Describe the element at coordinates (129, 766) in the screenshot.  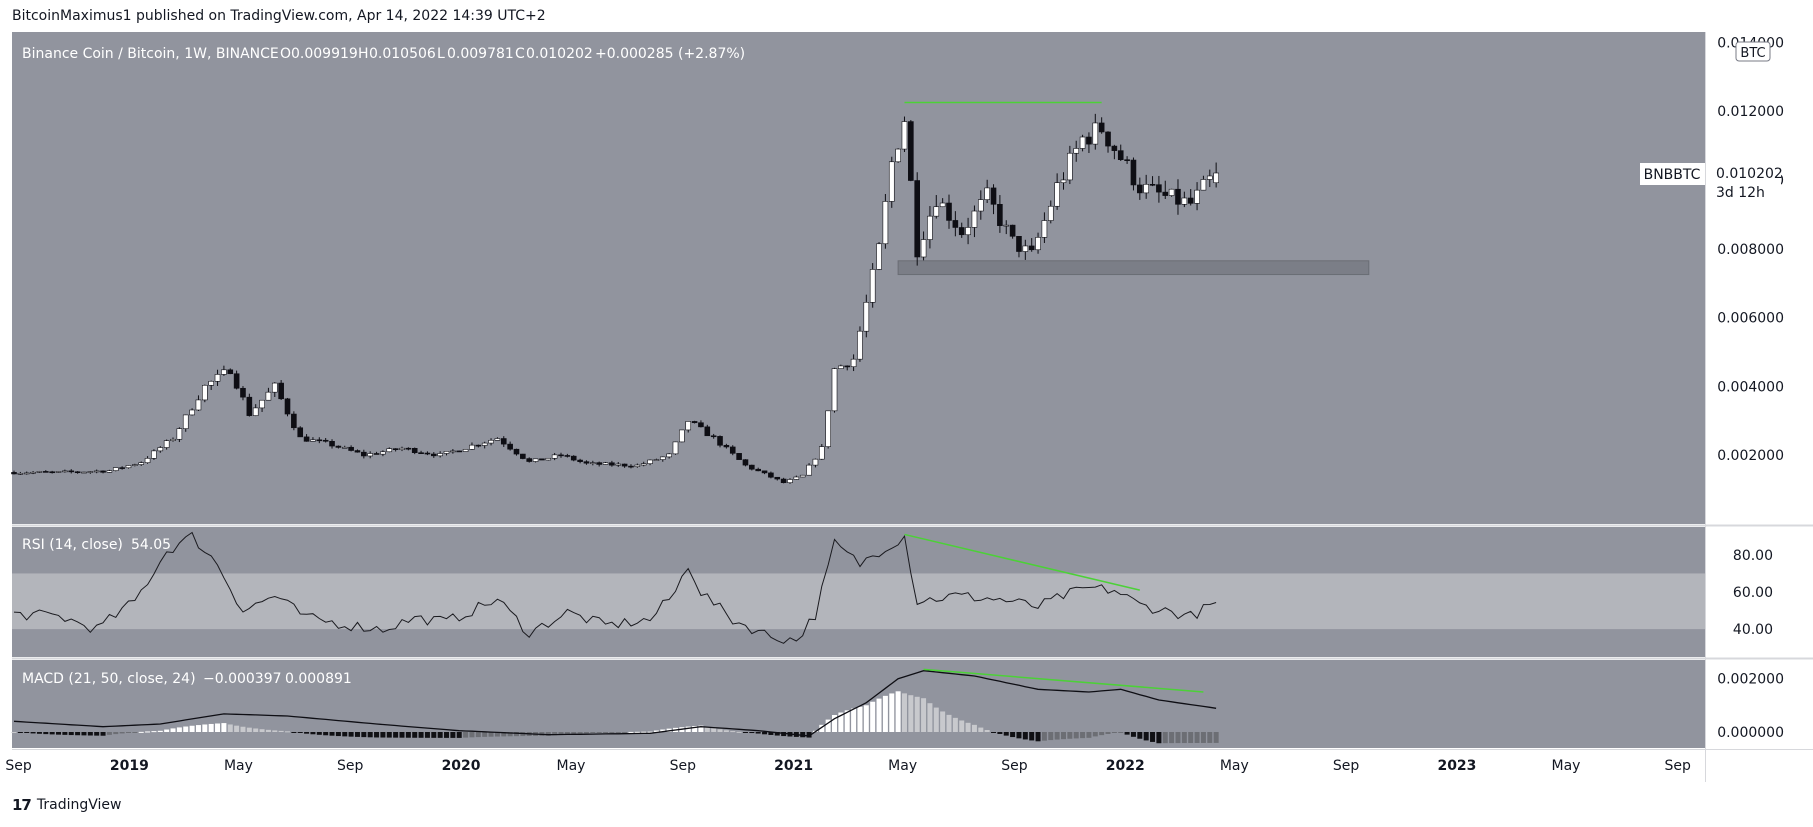
I see `time-tick-label: 2019` at that location.